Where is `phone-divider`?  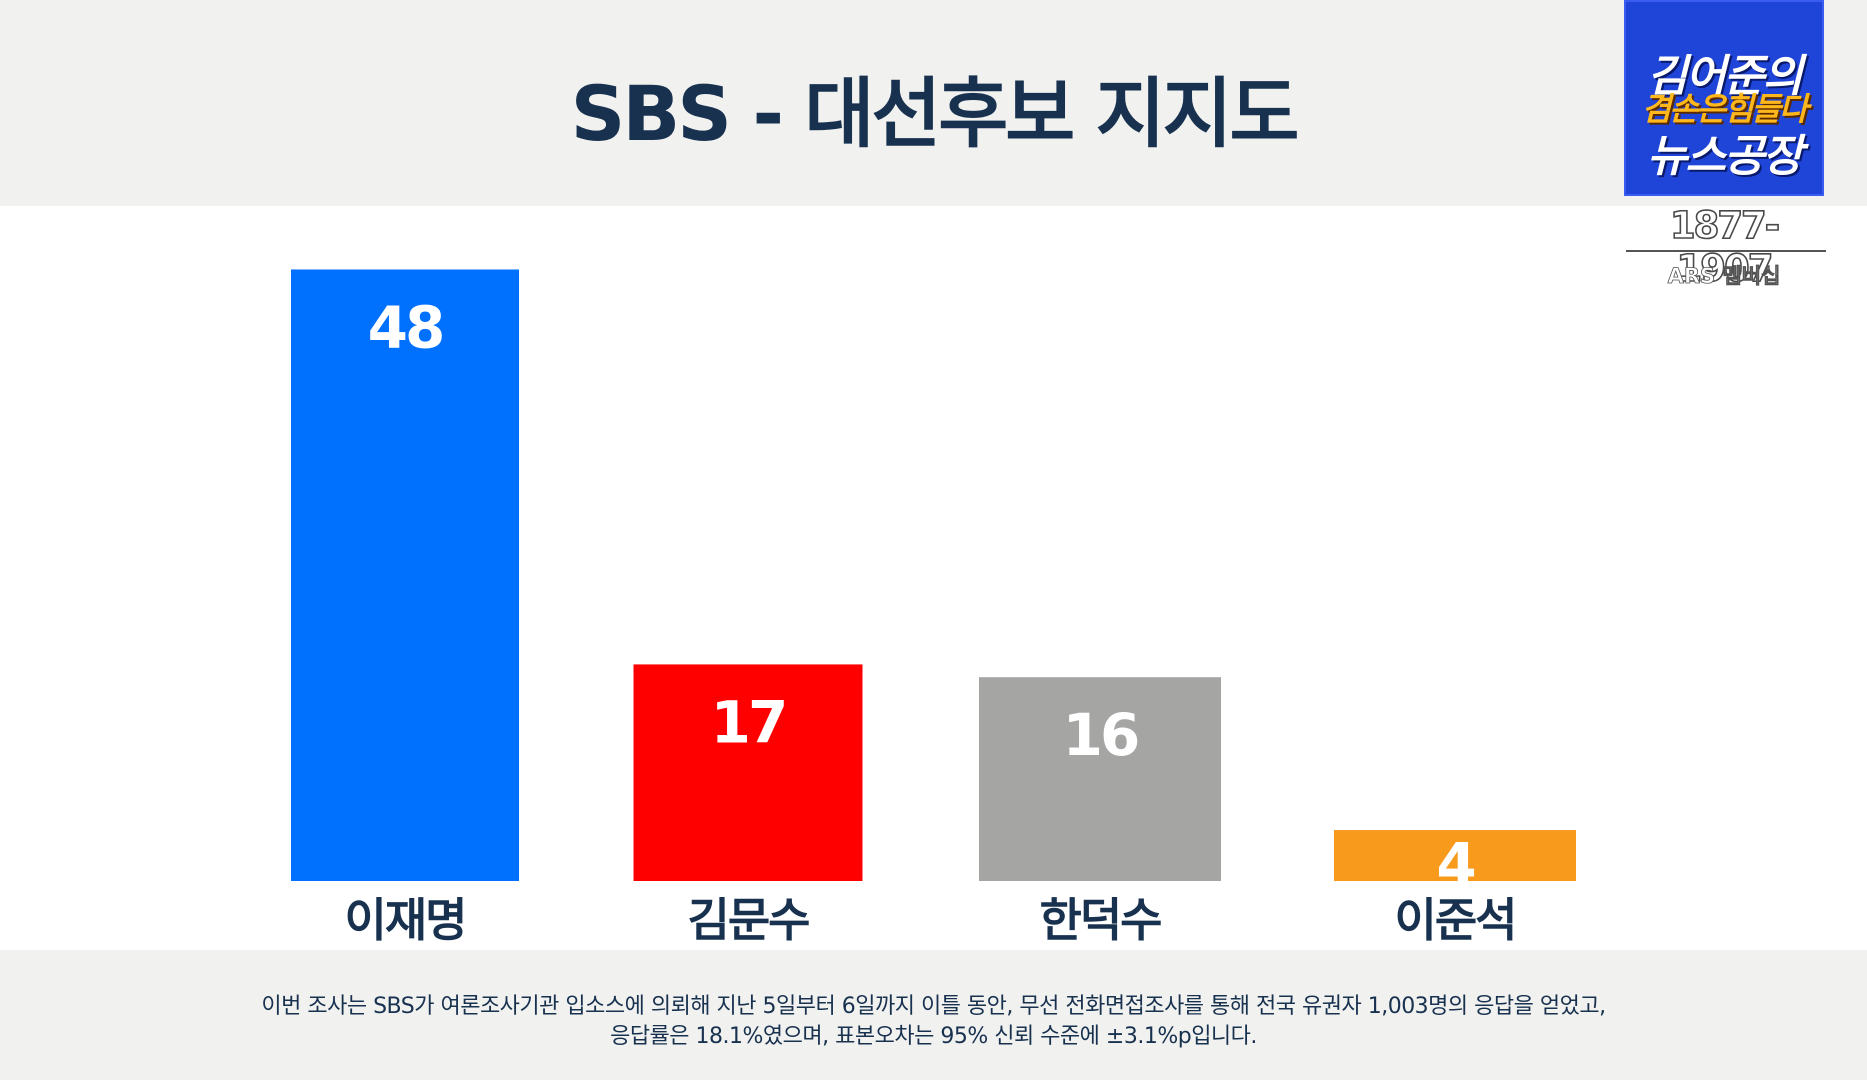 phone-divider is located at coordinates (1726, 251).